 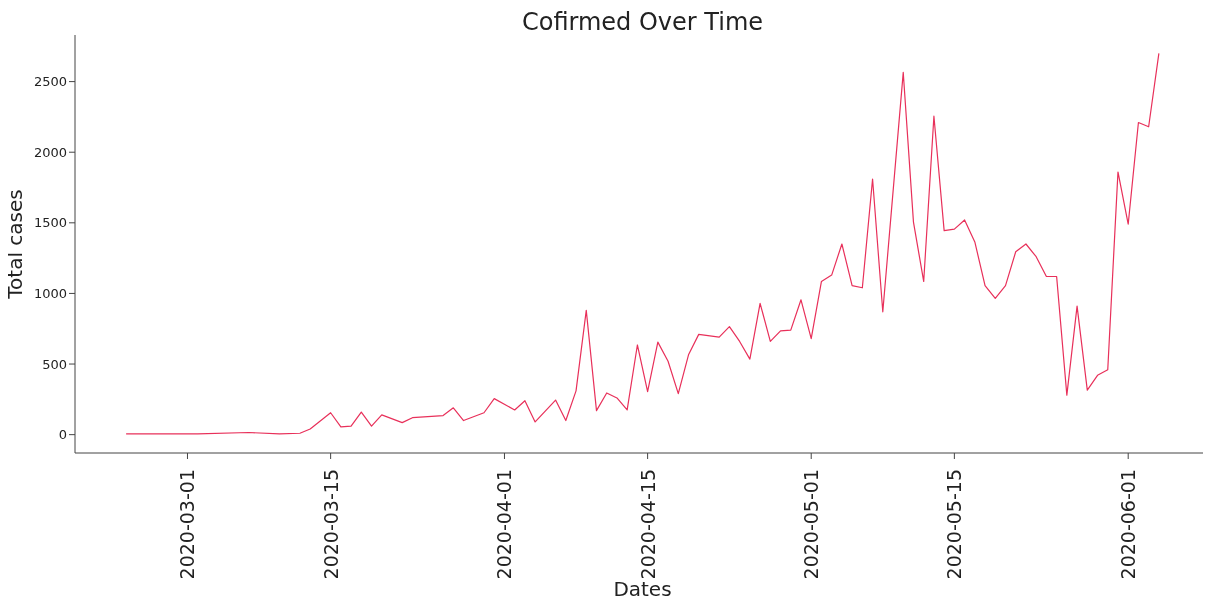 I want to click on y-tick-label: 0, so click(x=62, y=435).